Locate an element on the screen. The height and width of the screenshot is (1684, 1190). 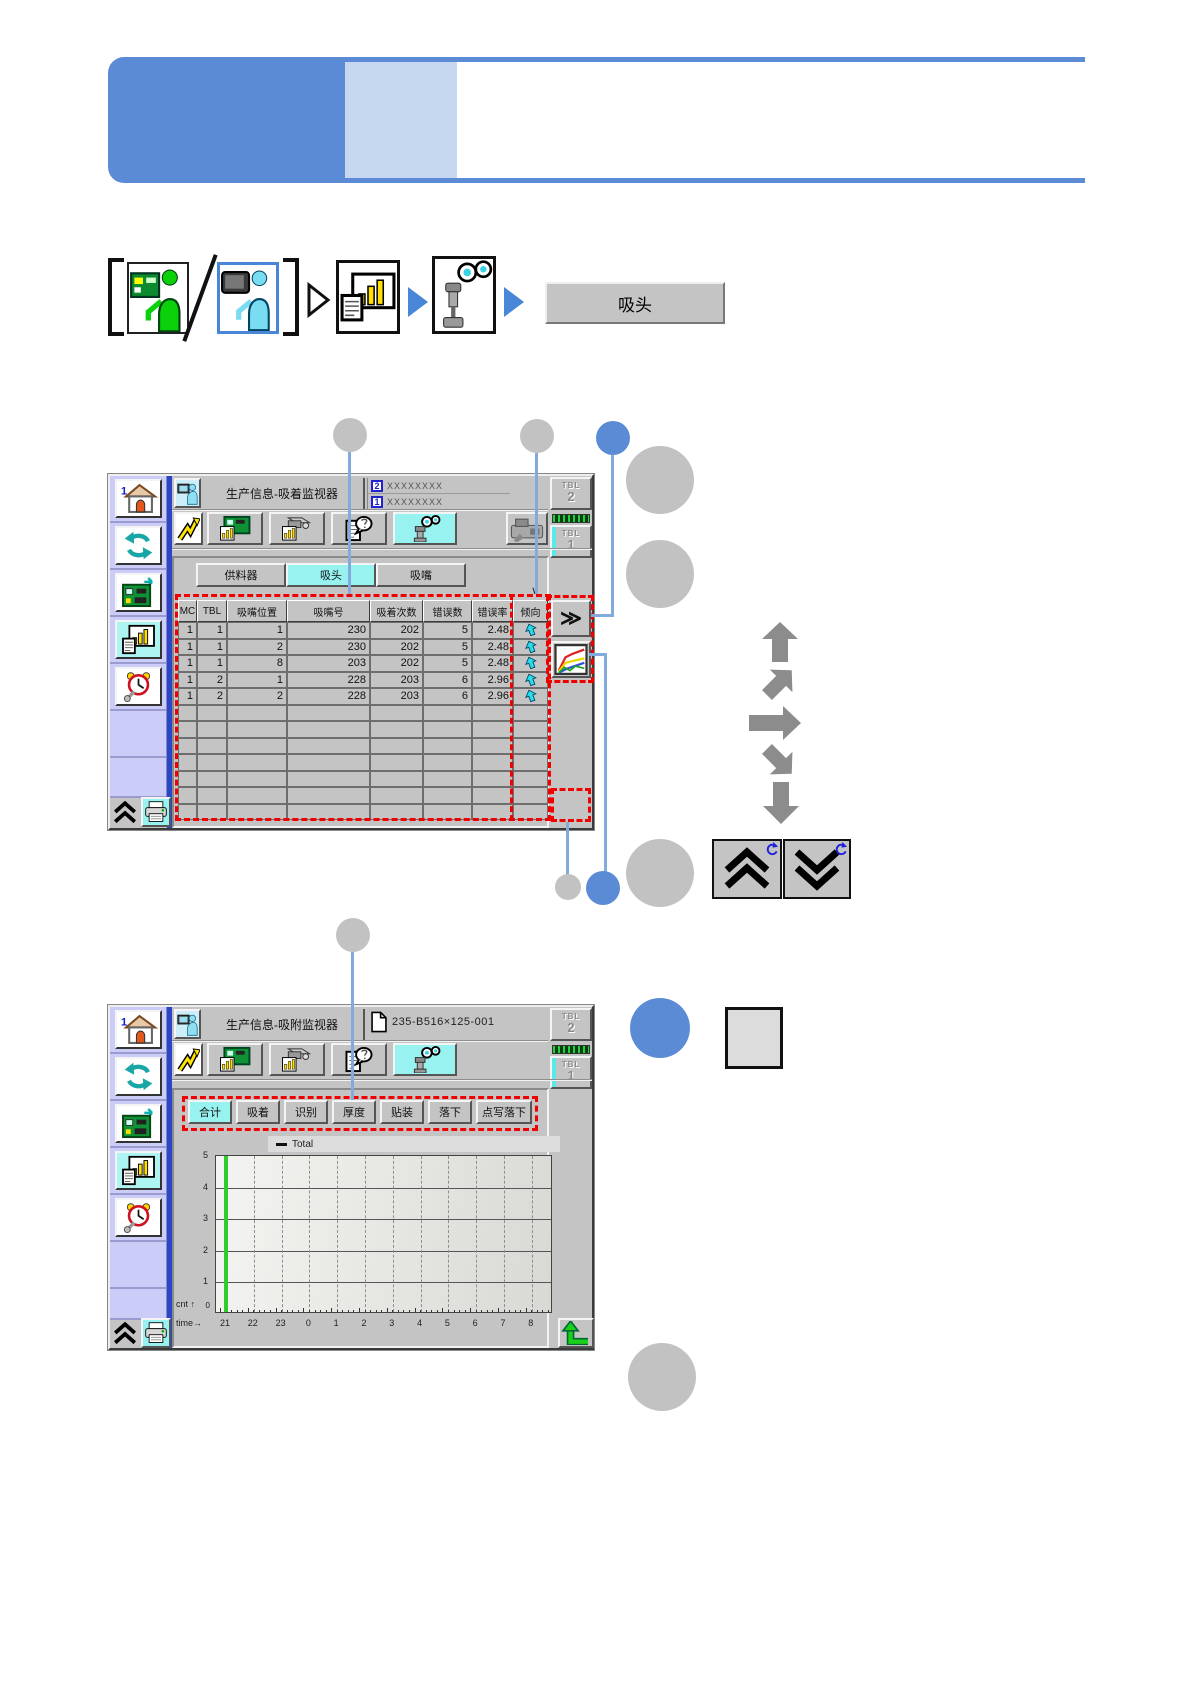
tab-供料器: 供料器 is located at coordinates (241, 575).